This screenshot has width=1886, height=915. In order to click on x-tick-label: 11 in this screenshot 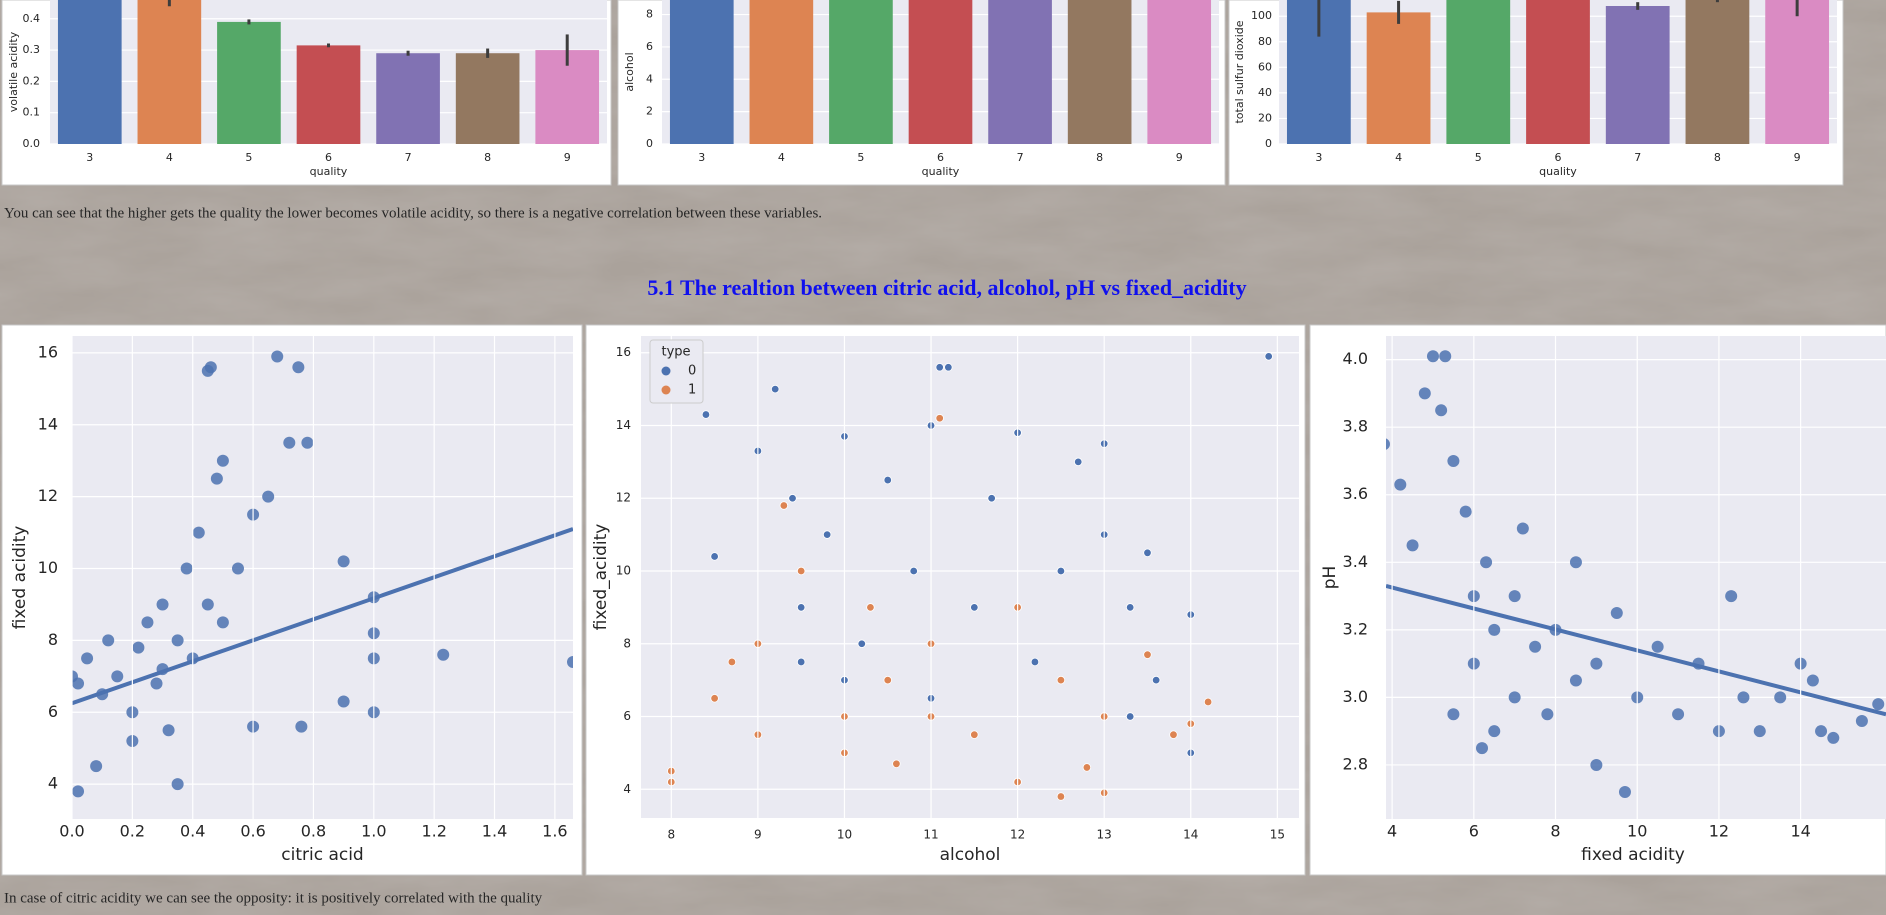, I will do `click(930, 835)`.